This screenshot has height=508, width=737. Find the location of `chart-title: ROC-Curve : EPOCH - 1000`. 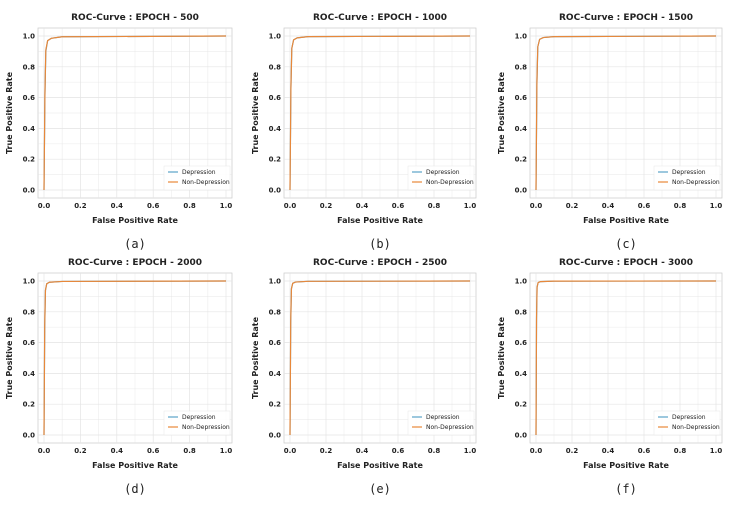

chart-title: ROC-Curve : EPOCH - 1000 is located at coordinates (380, 18).